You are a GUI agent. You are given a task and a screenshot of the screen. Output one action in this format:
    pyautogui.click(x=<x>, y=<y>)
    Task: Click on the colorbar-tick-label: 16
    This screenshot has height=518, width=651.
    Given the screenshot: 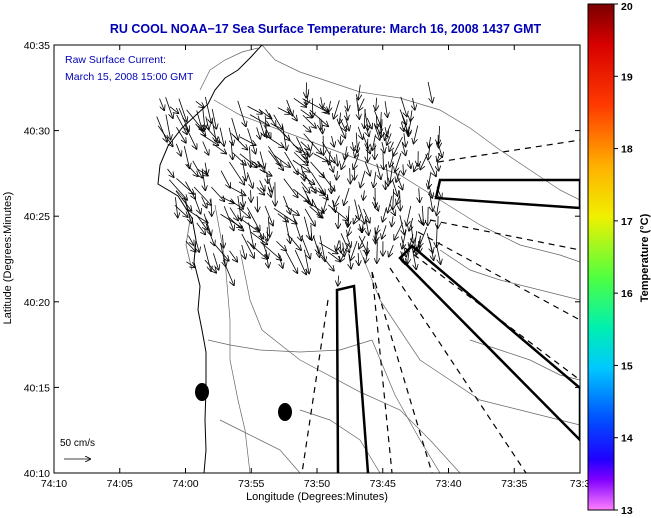 What is the action you would take?
    pyautogui.click(x=627, y=294)
    